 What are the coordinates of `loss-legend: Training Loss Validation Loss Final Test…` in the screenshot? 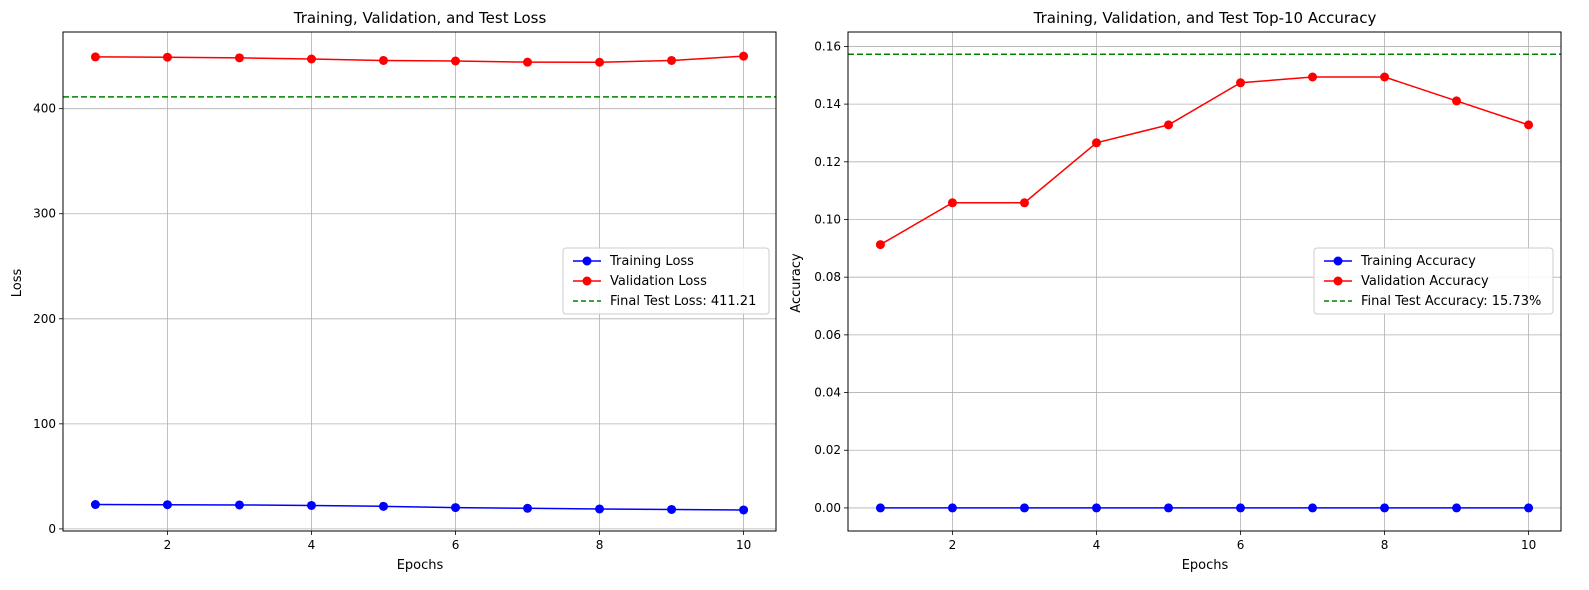 It's located at (666, 281).